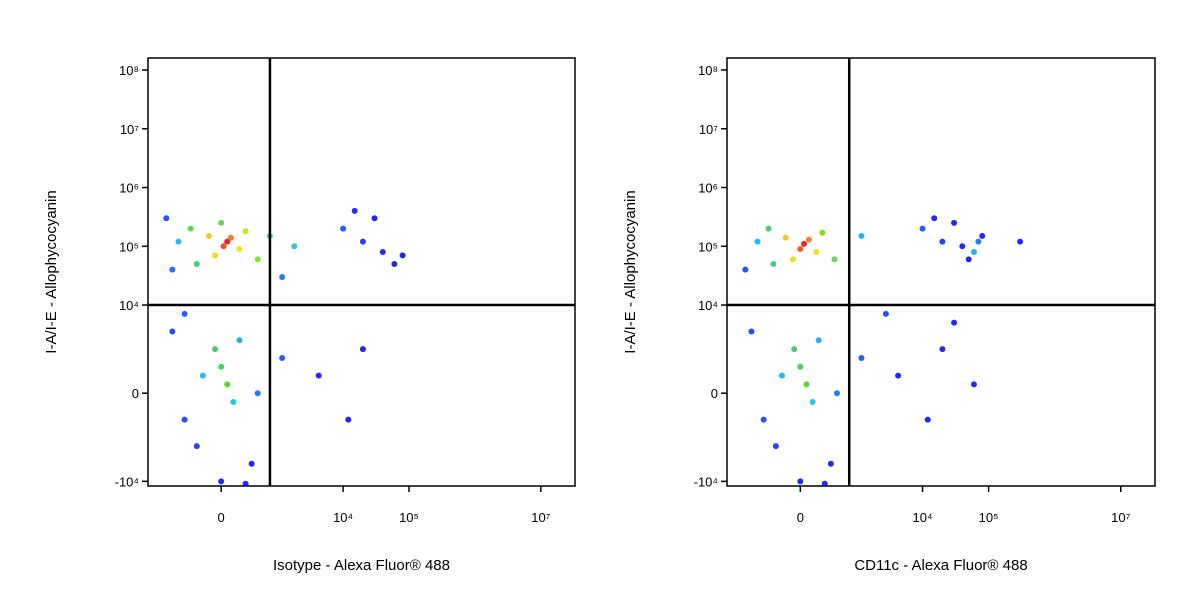 This screenshot has width=1200, height=605. What do you see at coordinates (708, 246) in the screenshot?
I see `y-tick-label: 10⁵` at bounding box center [708, 246].